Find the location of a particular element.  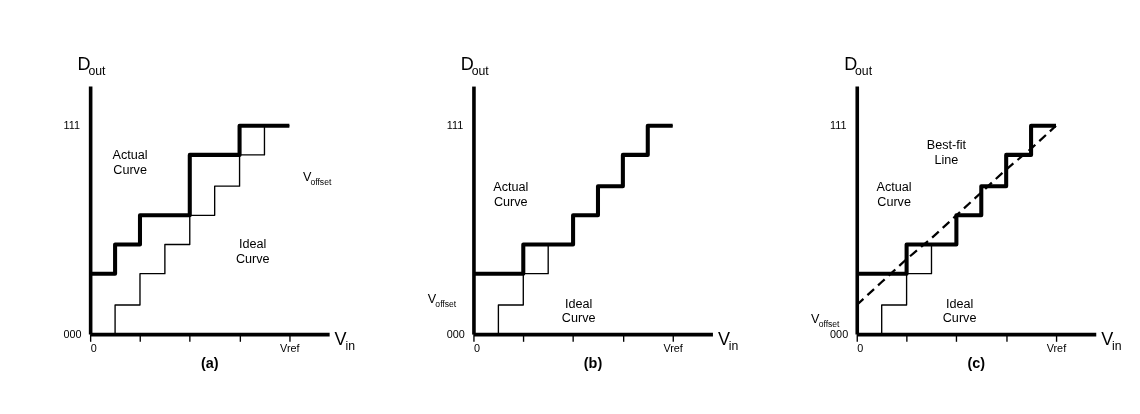

annotation: Best-fit Line is located at coordinates (946, 152).